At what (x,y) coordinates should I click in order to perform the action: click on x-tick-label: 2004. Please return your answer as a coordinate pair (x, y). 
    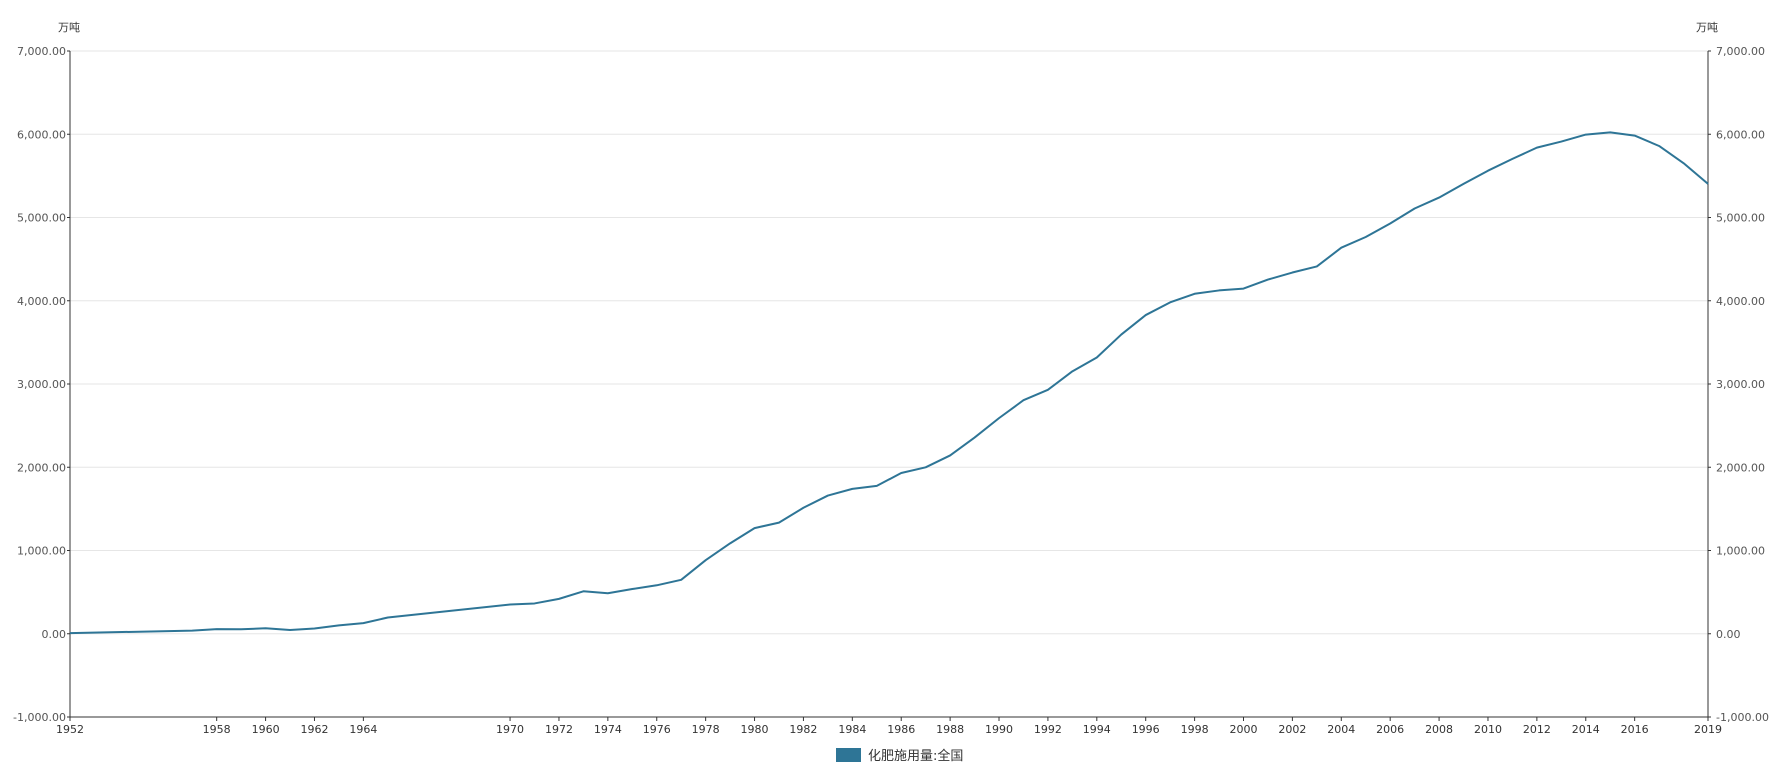
    Looking at the image, I should click on (1341, 729).